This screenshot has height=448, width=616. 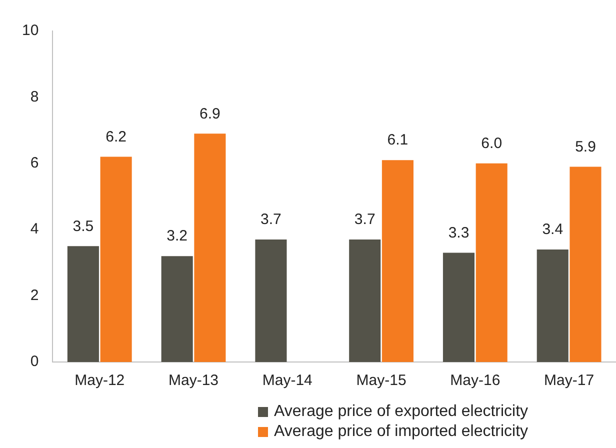 What do you see at coordinates (401, 412) in the screenshot?
I see `legend-label: Average price of exported electricity` at bounding box center [401, 412].